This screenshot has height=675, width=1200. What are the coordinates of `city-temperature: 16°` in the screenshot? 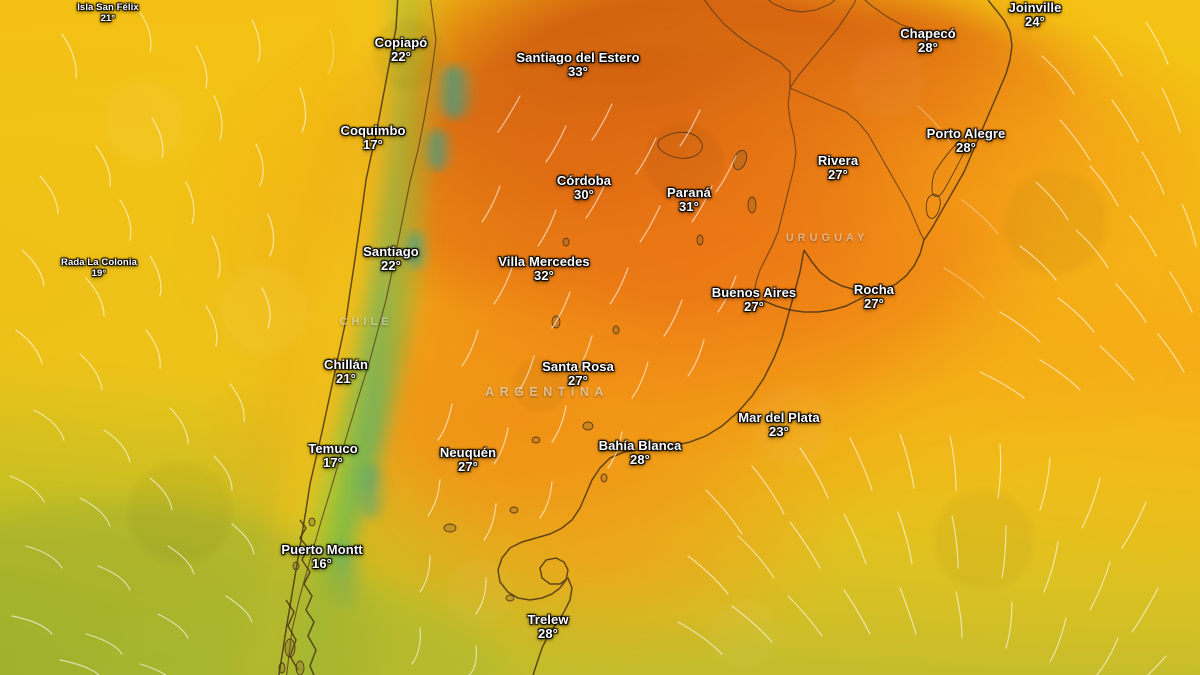 It's located at (322, 563).